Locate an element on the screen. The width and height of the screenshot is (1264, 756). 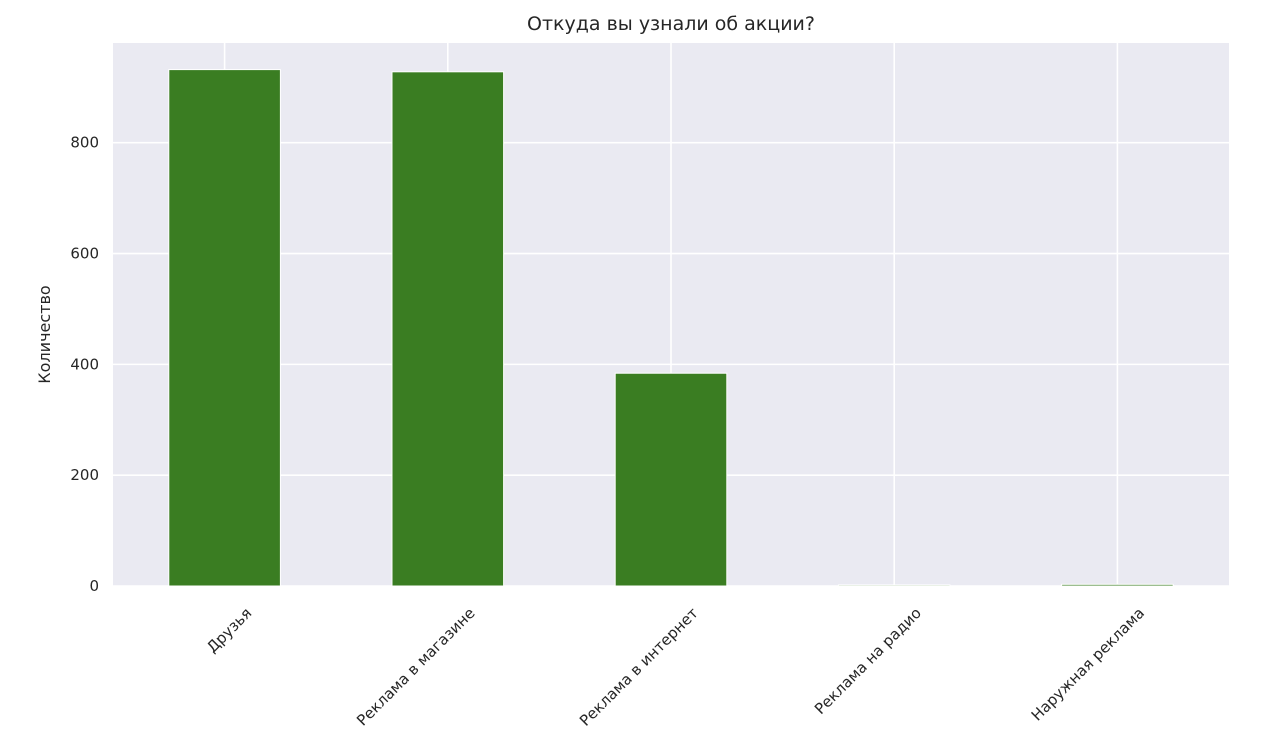
chart-title: Откуда вы узнали об акции? is located at coordinates (671, 24).